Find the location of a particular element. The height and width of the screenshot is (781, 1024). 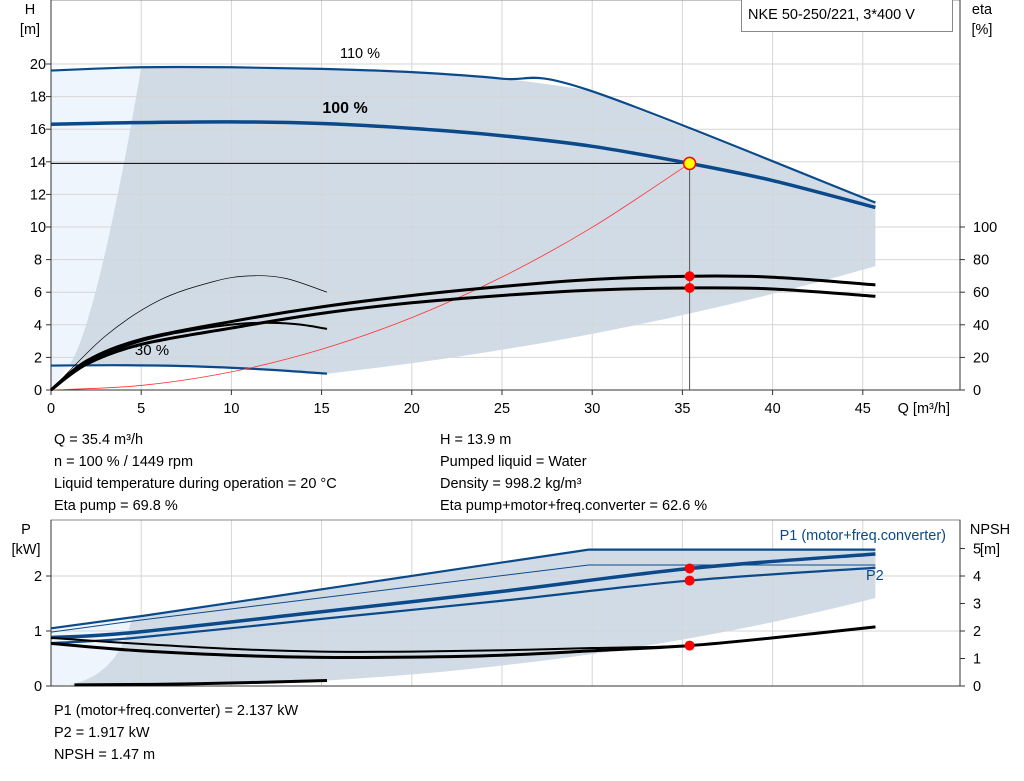

label-110-percent: 110 % is located at coordinates (360, 54).